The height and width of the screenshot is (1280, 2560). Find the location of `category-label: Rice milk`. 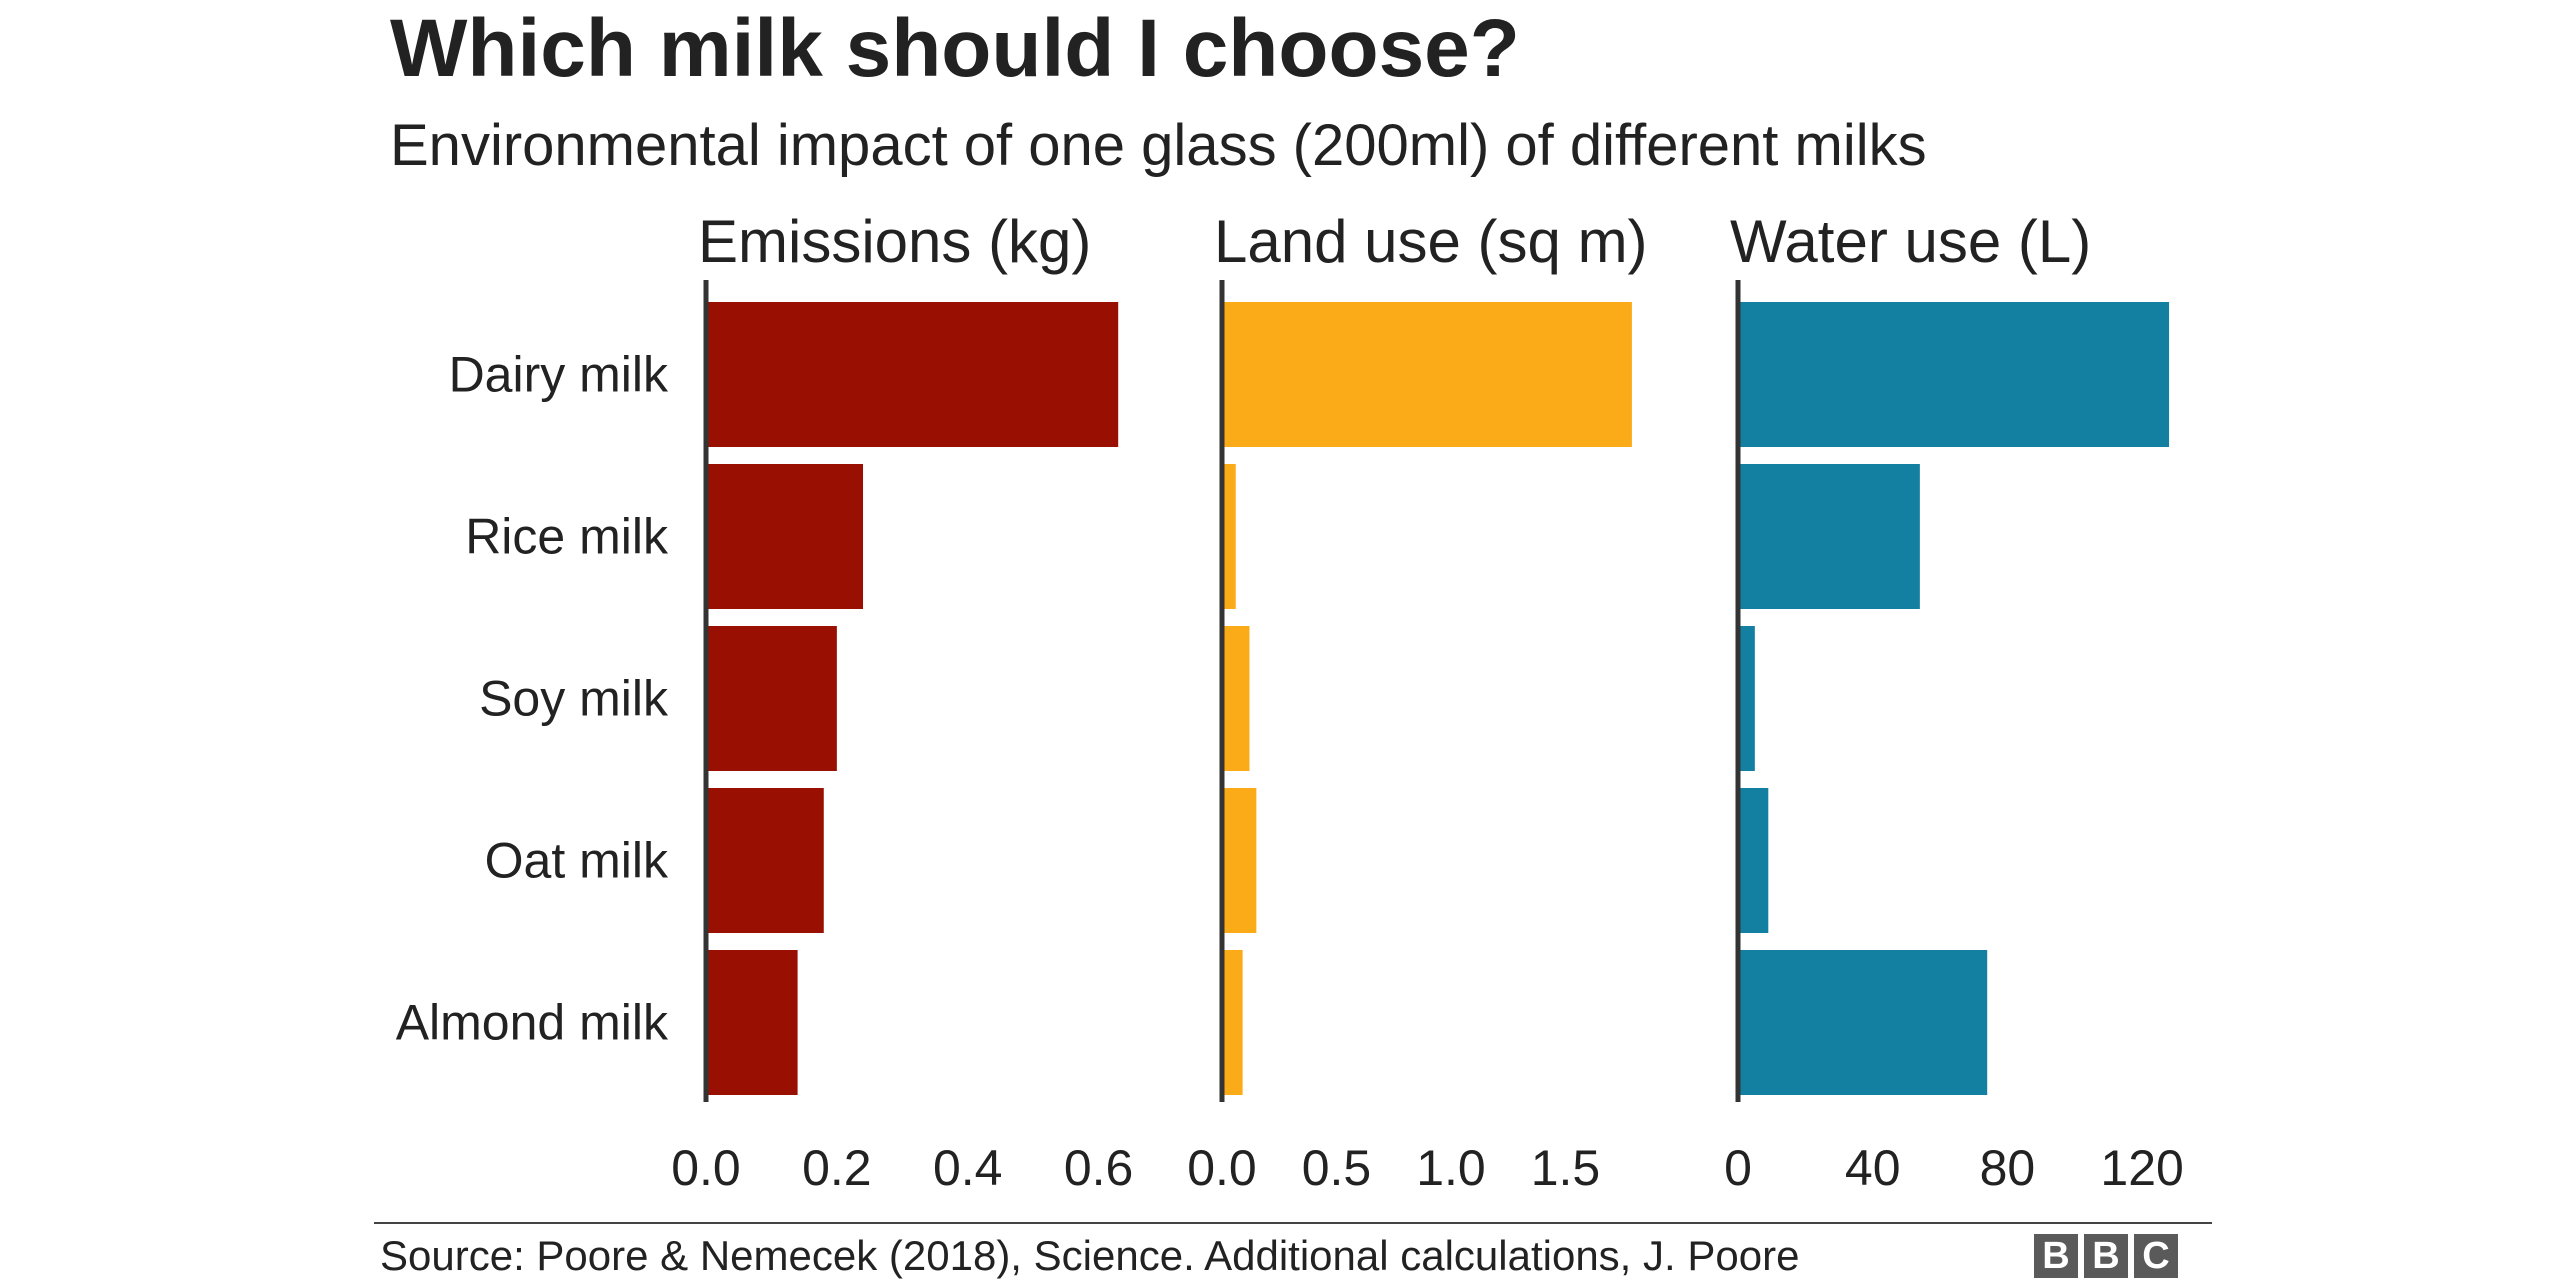

category-label: Rice milk is located at coordinates (567, 537).